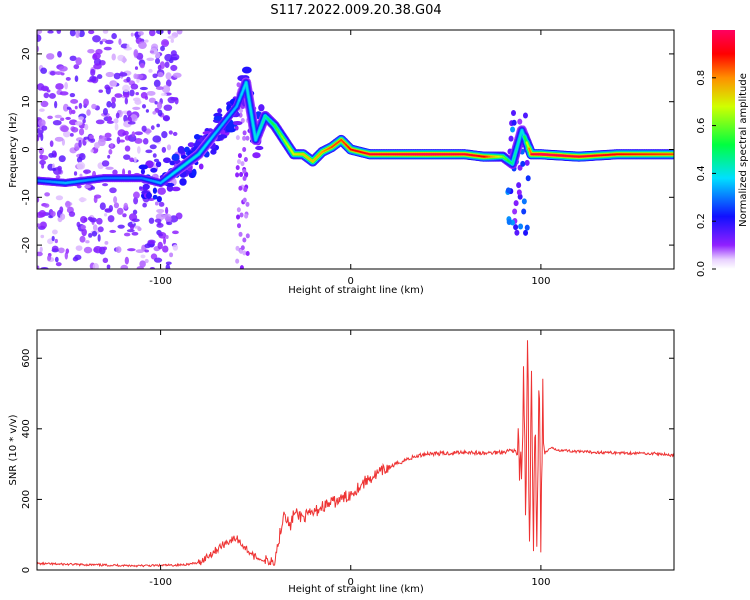  I want to click on snr-x-axis-label: Height of straight line (km), so click(356, 589).